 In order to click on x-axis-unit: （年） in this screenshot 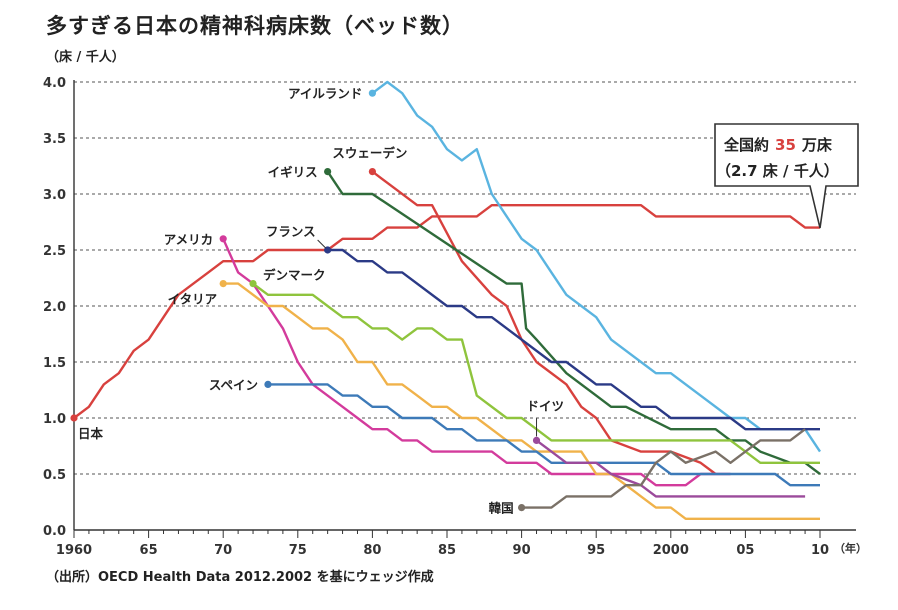, I will do `click(850, 548)`.